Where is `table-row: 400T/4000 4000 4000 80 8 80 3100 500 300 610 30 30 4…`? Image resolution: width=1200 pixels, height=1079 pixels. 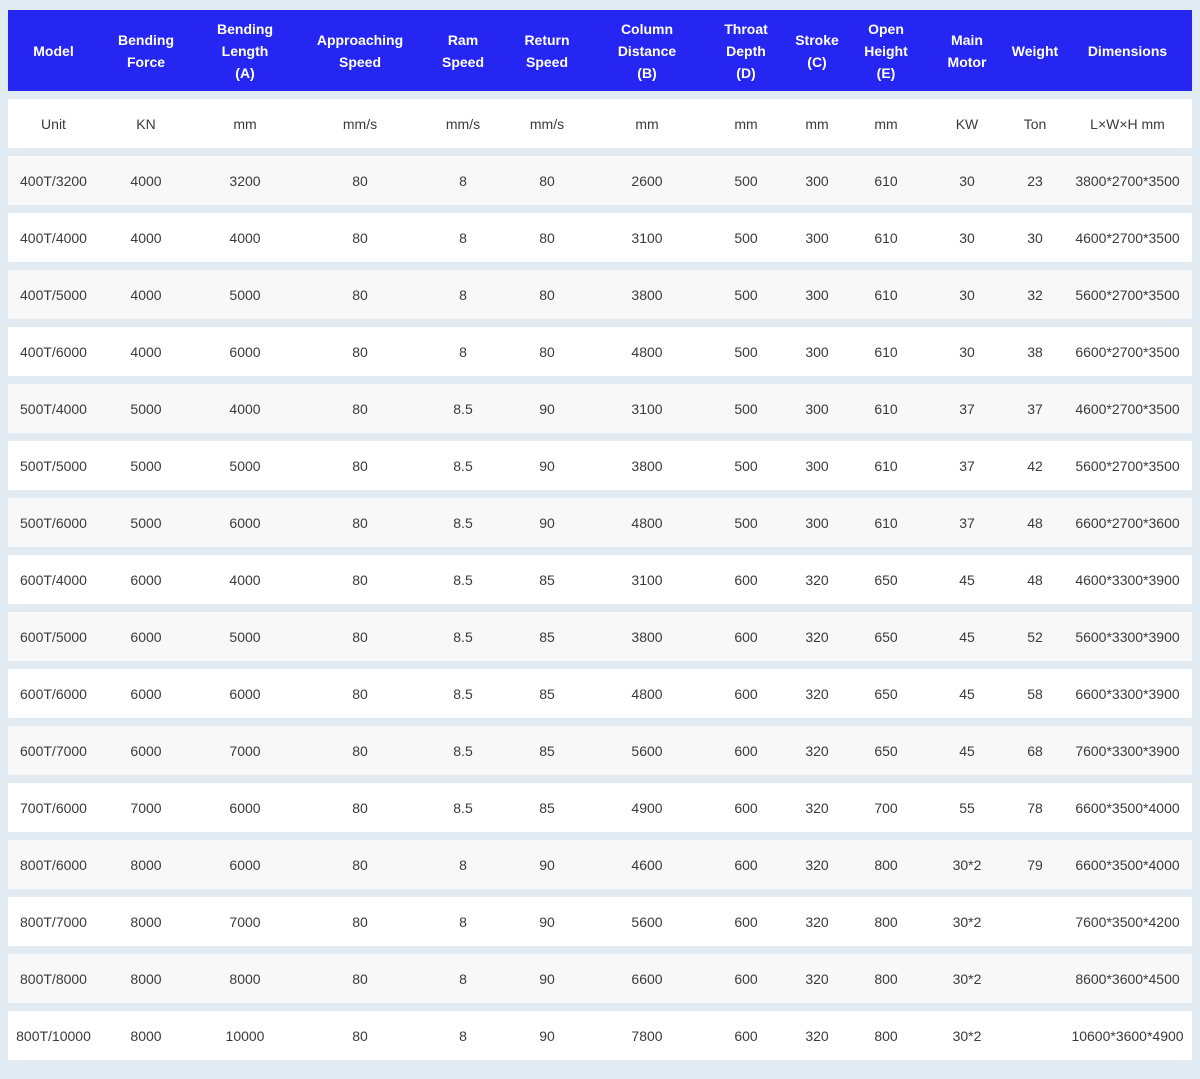 table-row: 400T/4000 4000 4000 80 8 80 3100 500 300 610 30 30 4… is located at coordinates (600, 237).